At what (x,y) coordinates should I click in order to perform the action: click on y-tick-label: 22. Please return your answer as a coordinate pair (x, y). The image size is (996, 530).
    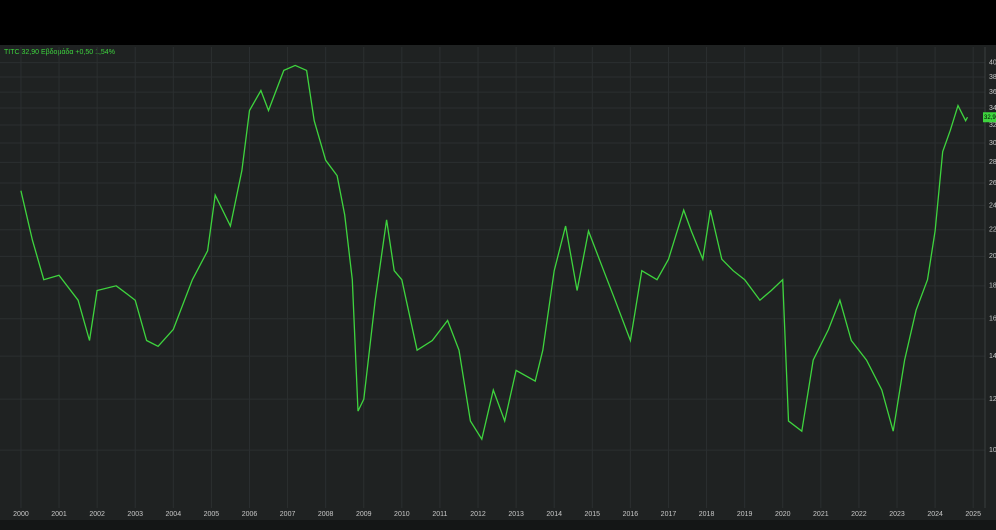
    Looking at the image, I should click on (992, 230).